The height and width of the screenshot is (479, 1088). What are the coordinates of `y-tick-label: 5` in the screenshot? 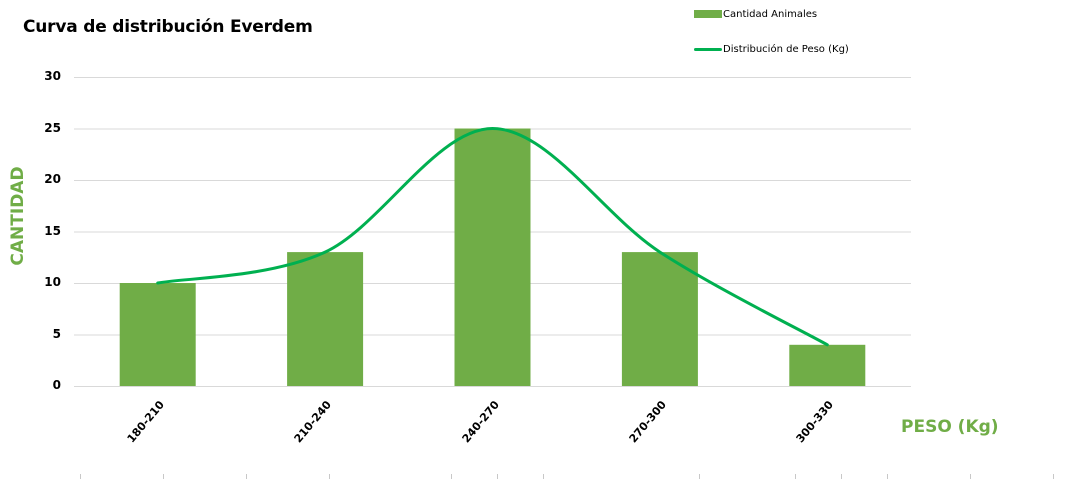 It's located at (56, 333).